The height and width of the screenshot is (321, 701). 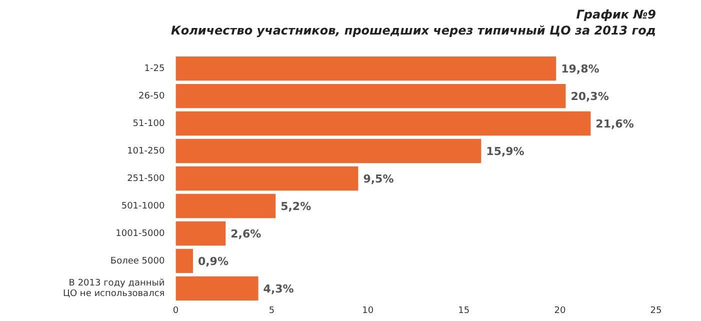 What do you see at coordinates (246, 233) in the screenshot?
I see `data-label: 2,6%` at bounding box center [246, 233].